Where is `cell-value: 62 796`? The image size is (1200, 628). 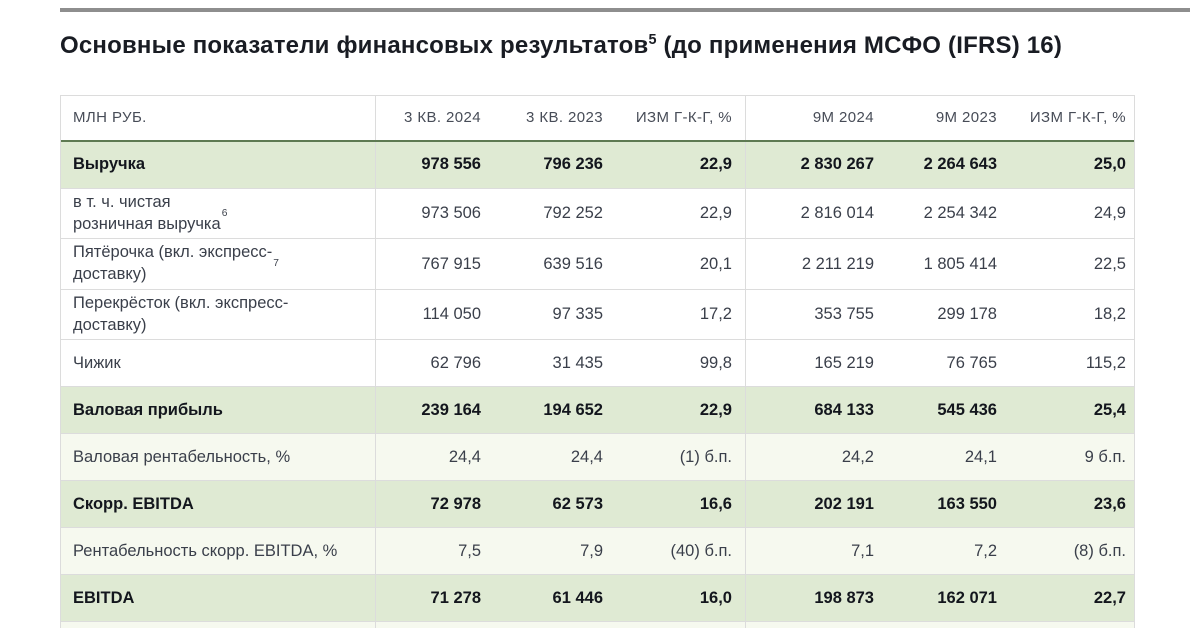 cell-value: 62 796 is located at coordinates (455, 362).